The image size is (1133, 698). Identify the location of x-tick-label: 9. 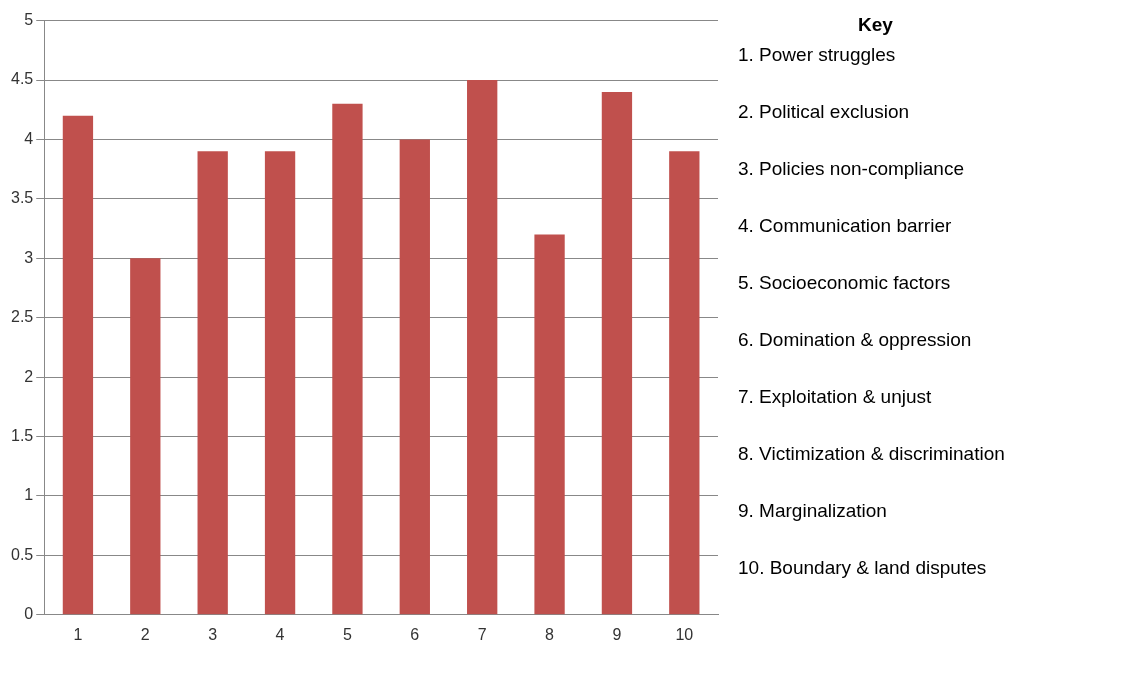
(617, 634).